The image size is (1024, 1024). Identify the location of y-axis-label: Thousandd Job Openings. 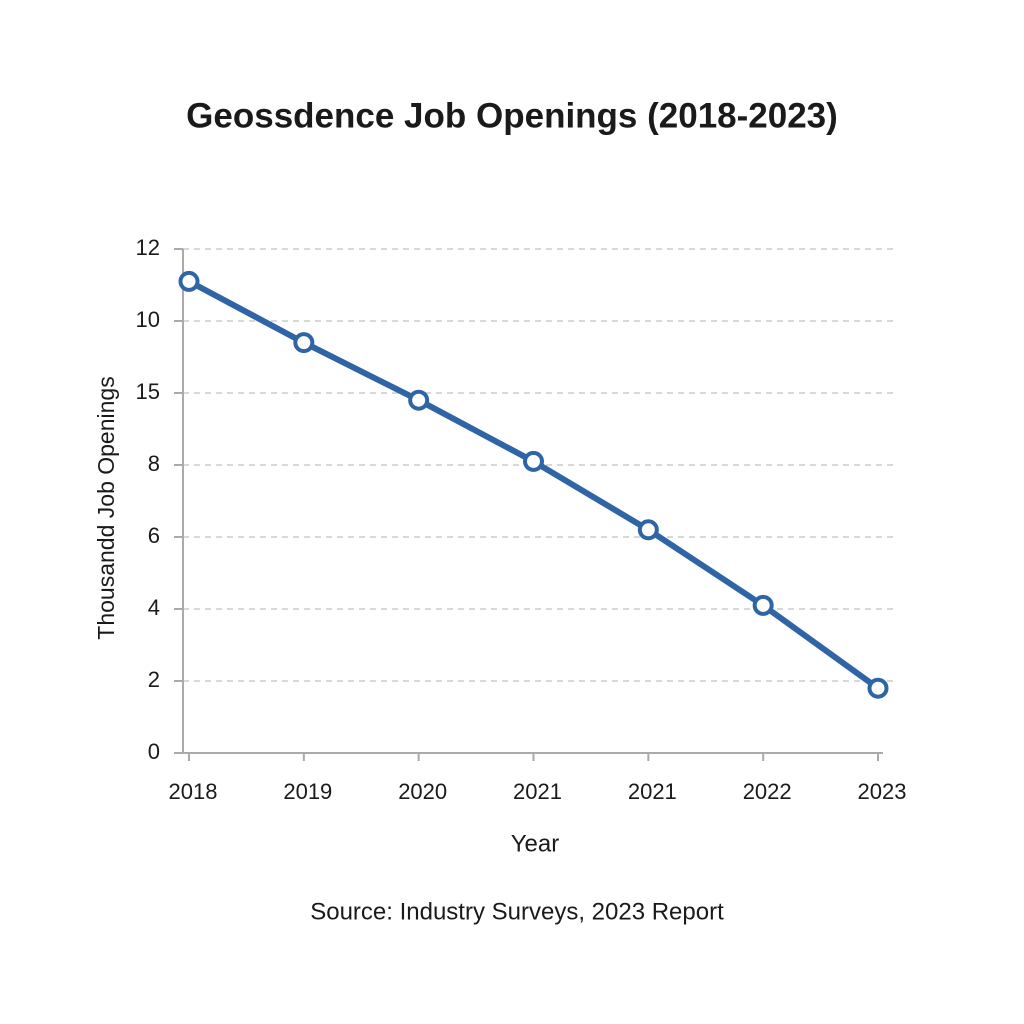
(106, 507).